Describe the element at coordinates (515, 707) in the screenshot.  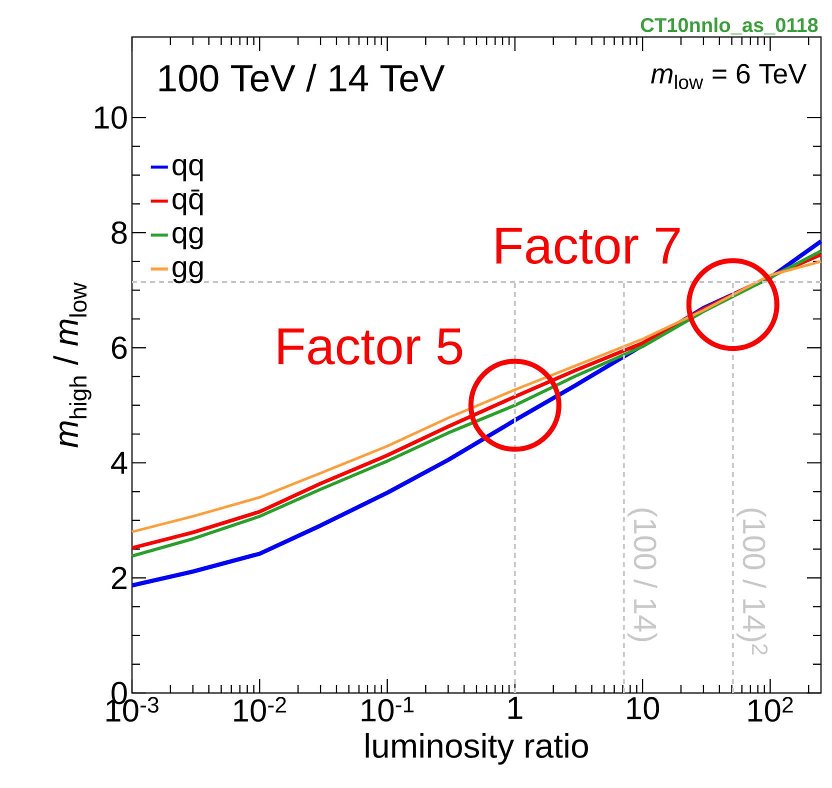
I see `x-tick-label: 1` at that location.